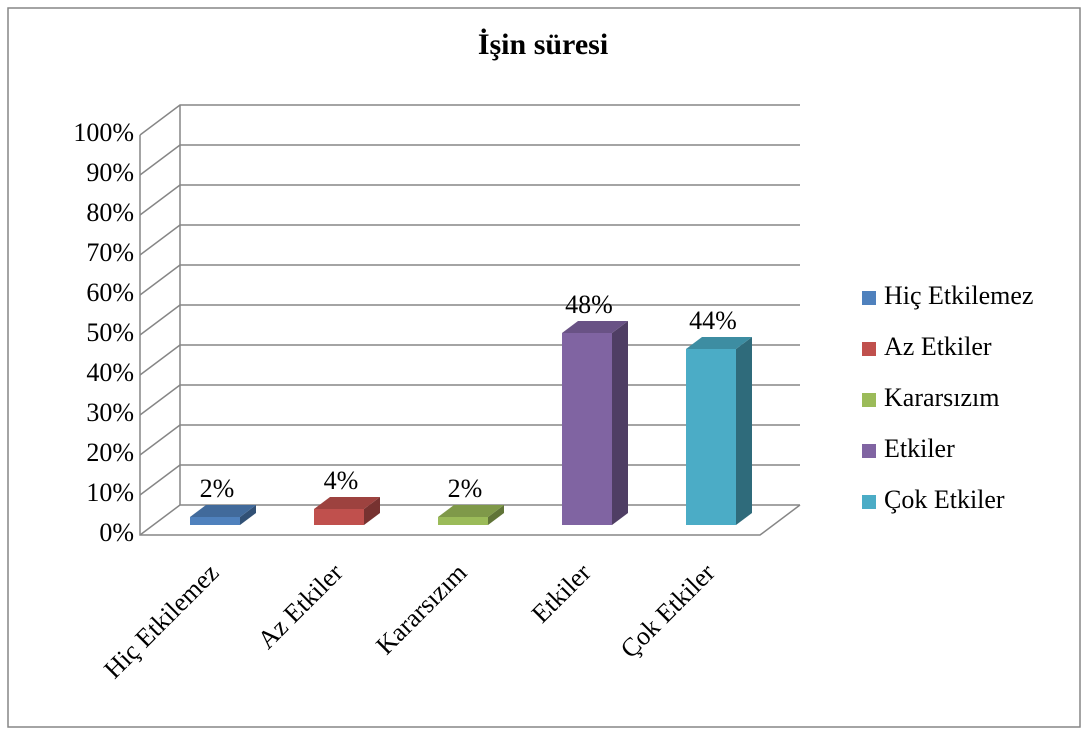 The width and height of the screenshot is (1089, 740). Describe the element at coordinates (938, 346) in the screenshot. I see `legend-label: Az Etkiler` at that location.